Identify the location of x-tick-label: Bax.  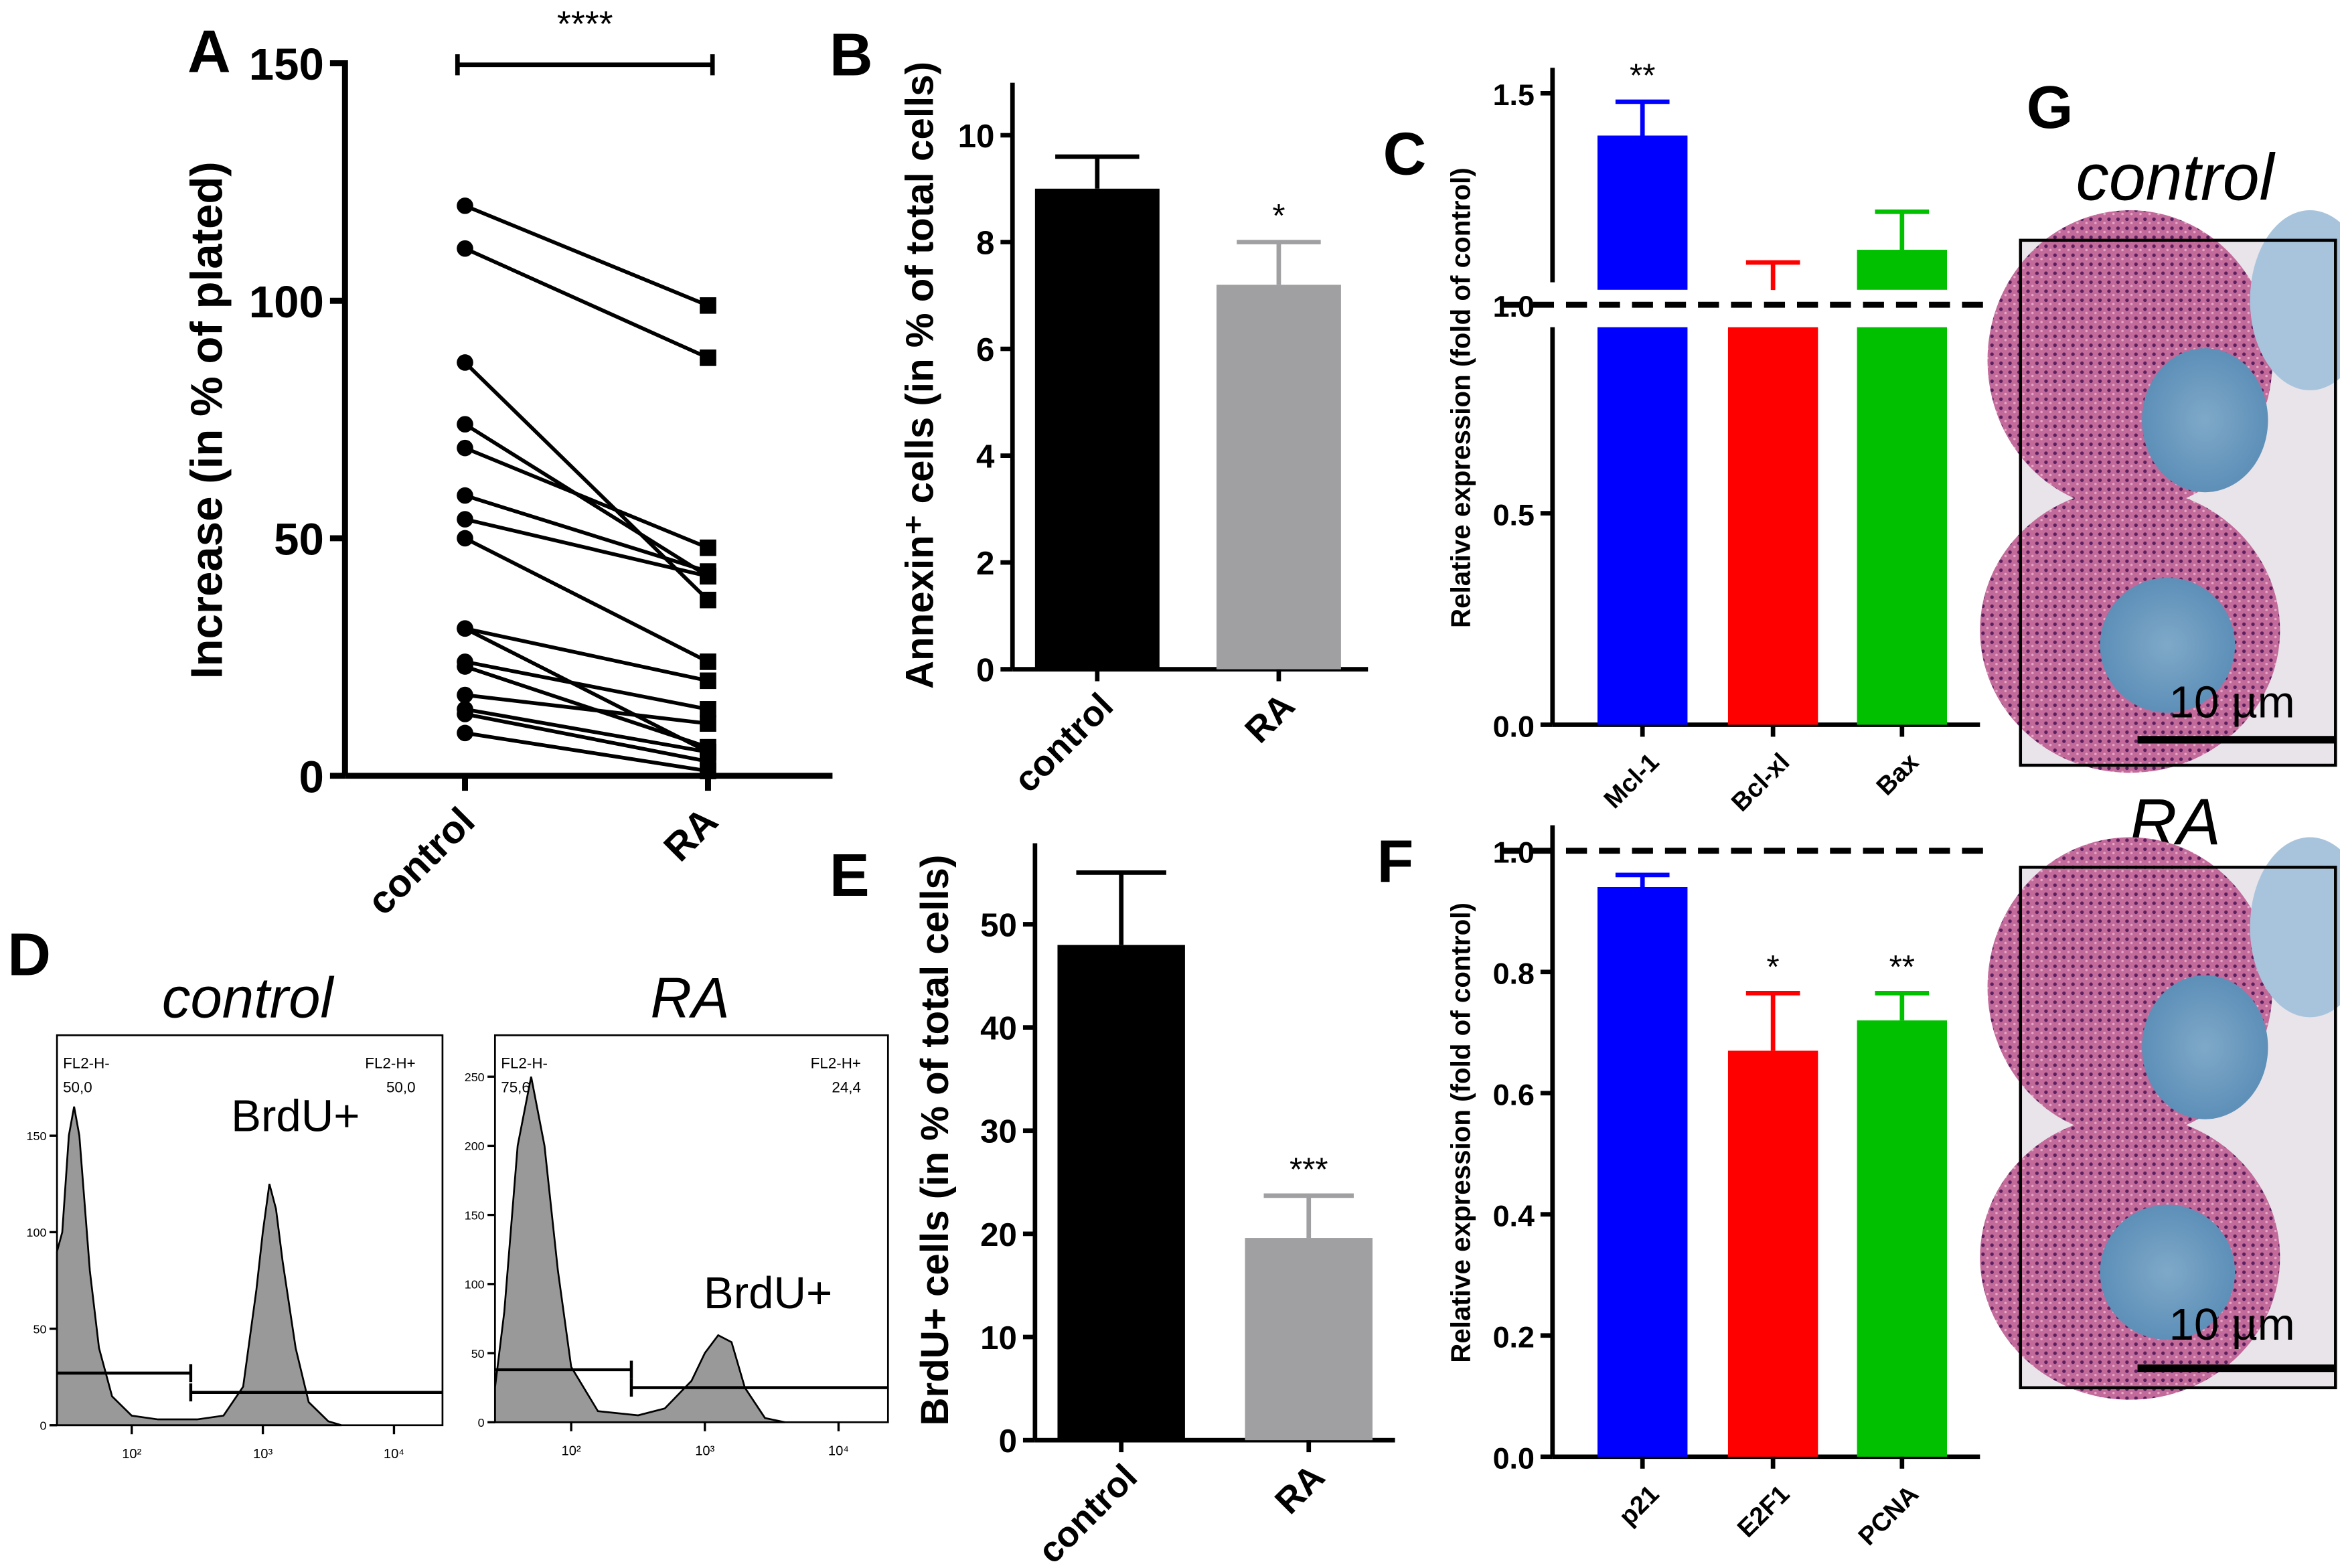
(1897, 774).